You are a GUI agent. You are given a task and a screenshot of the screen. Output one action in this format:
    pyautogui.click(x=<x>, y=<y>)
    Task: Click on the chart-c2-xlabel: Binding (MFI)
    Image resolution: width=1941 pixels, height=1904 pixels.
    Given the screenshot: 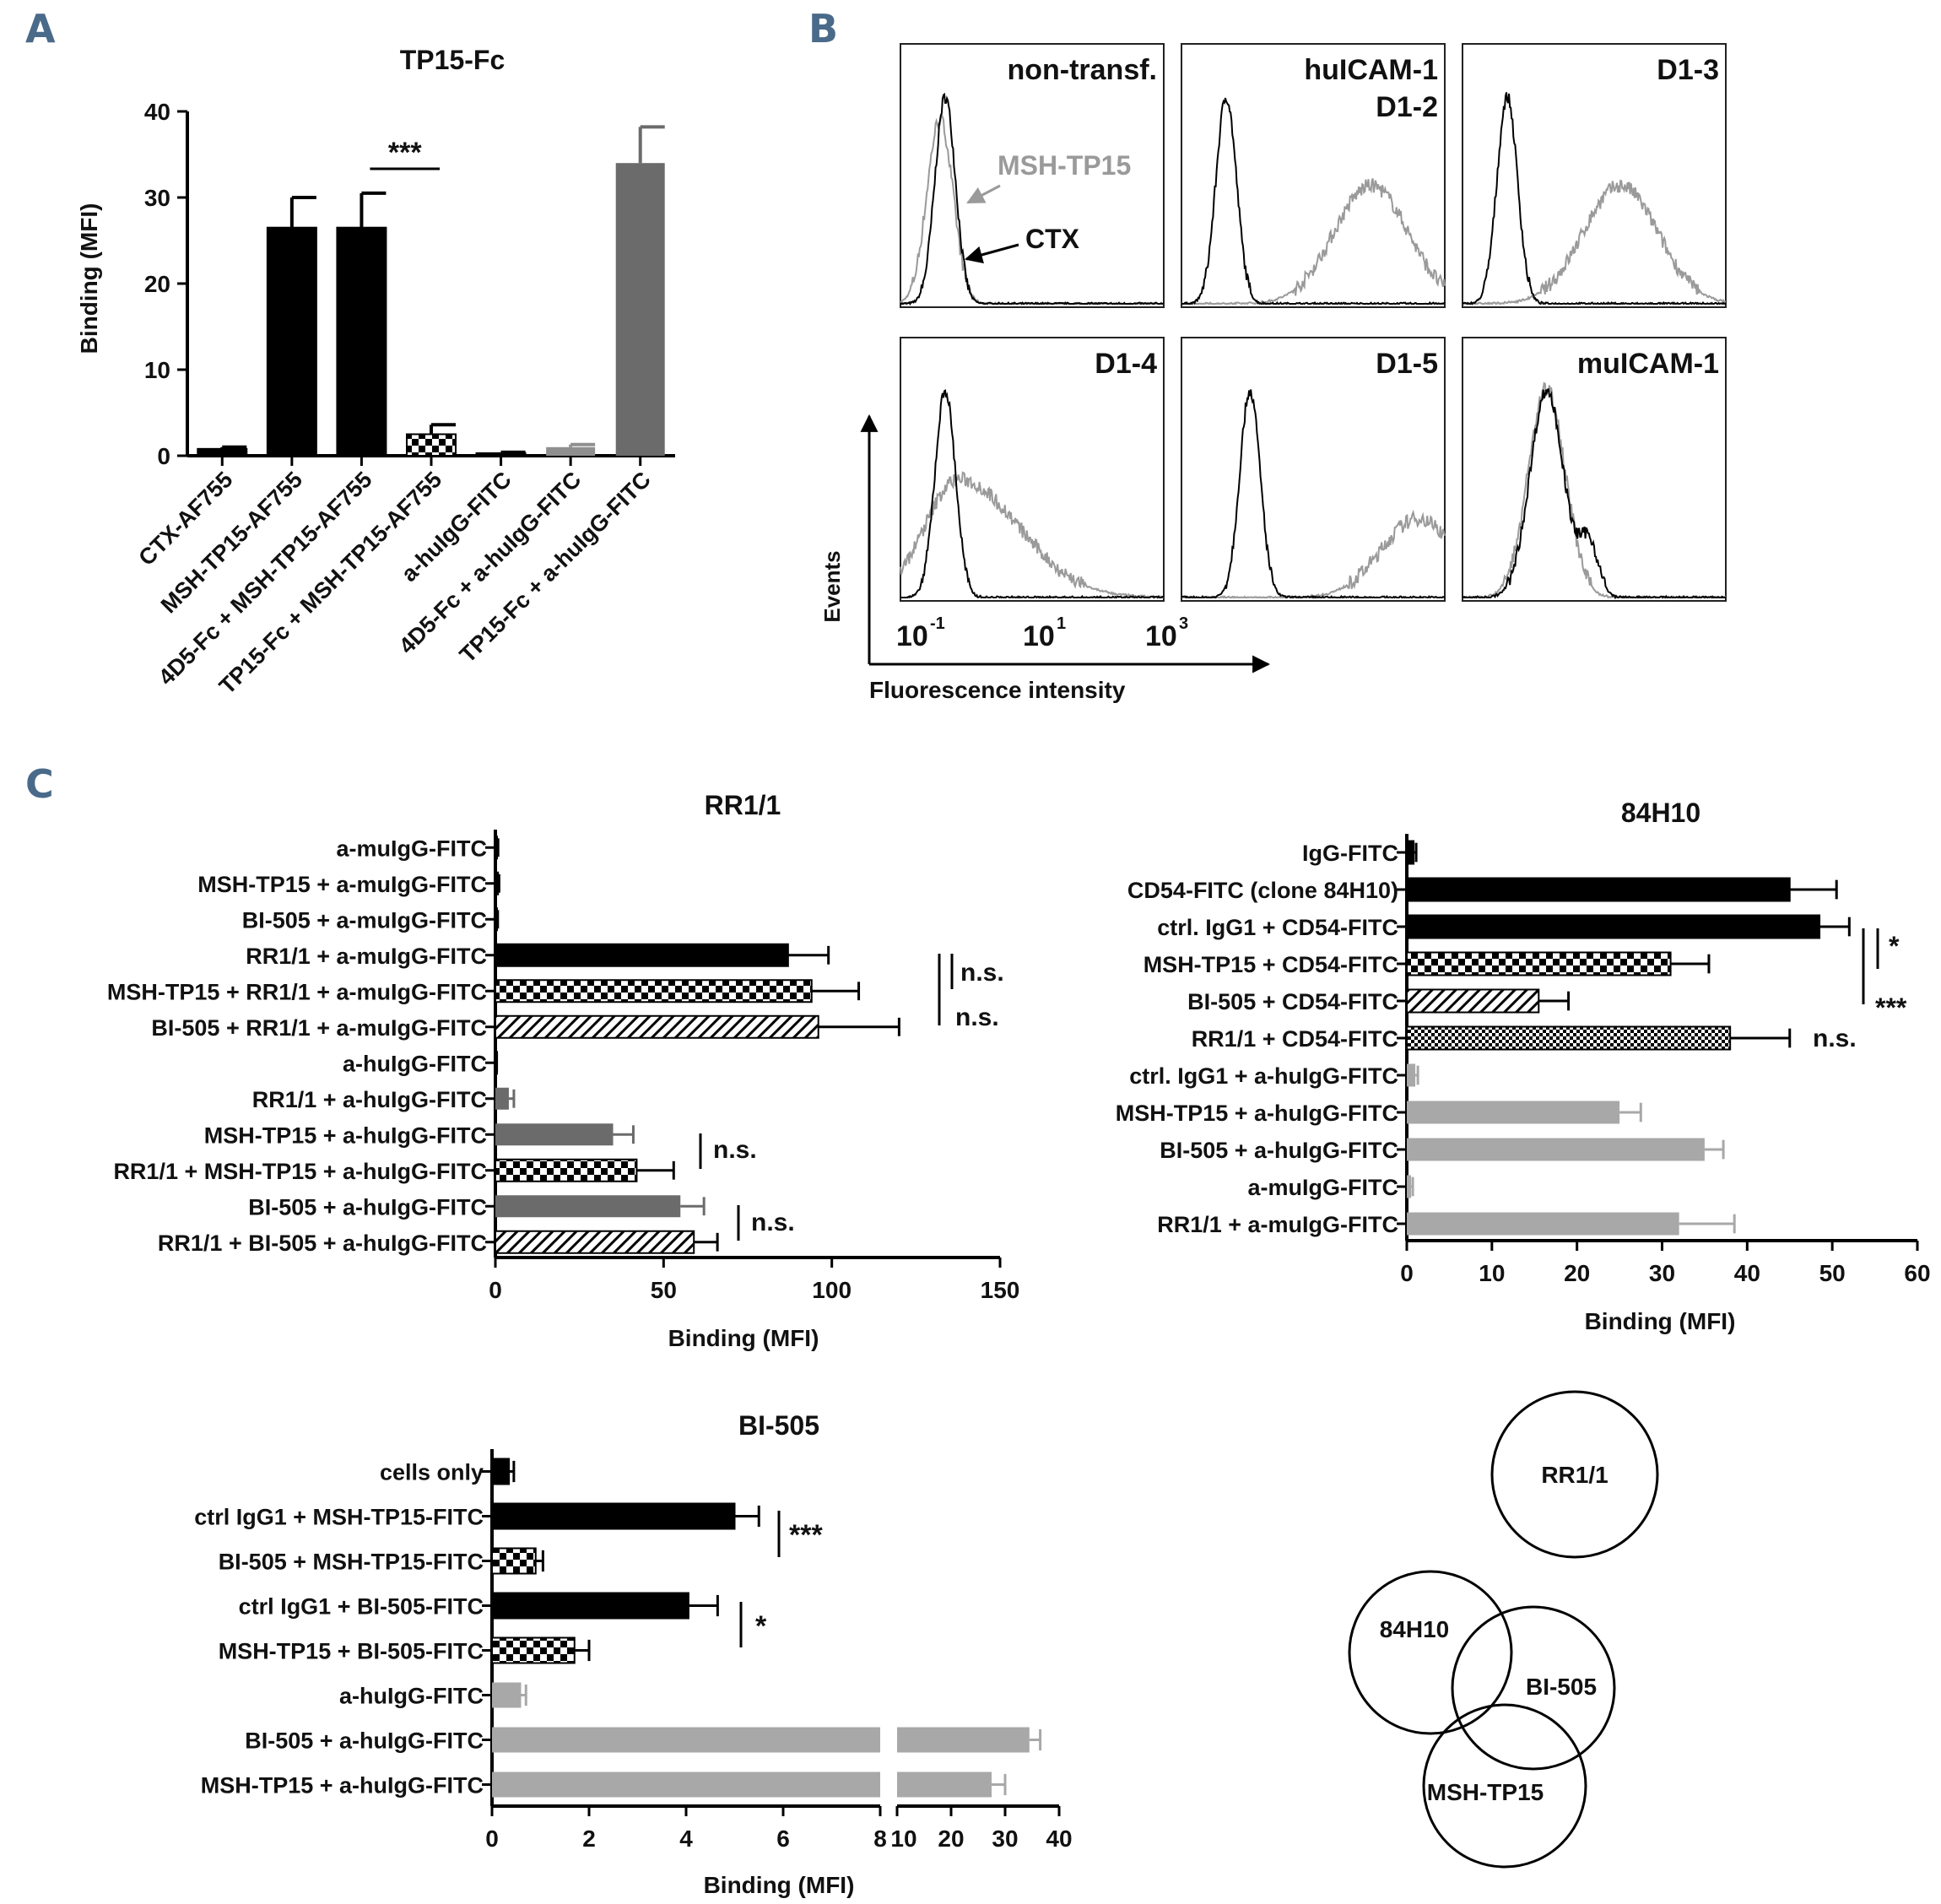 What is the action you would take?
    pyautogui.click(x=1660, y=1321)
    